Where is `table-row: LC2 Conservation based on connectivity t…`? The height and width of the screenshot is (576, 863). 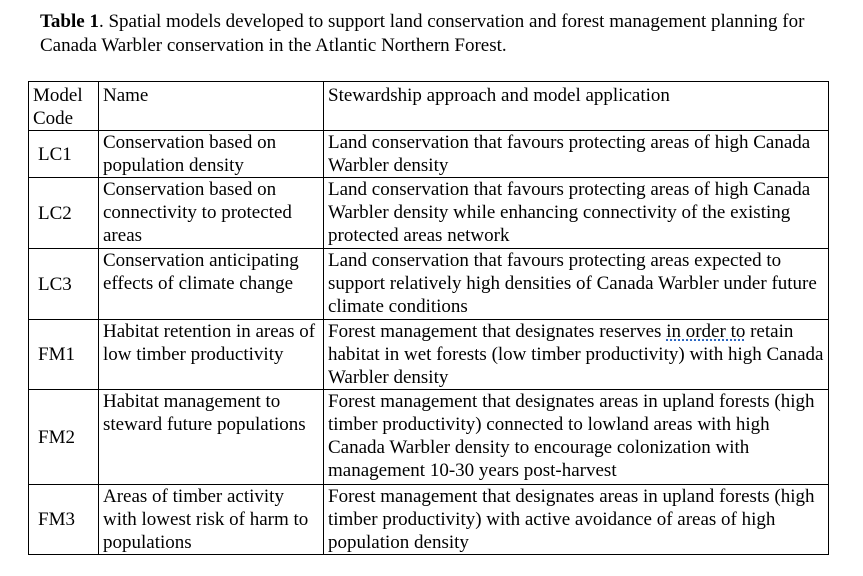
table-row: LC2 Conservation based on connectivity t… is located at coordinates (428, 213).